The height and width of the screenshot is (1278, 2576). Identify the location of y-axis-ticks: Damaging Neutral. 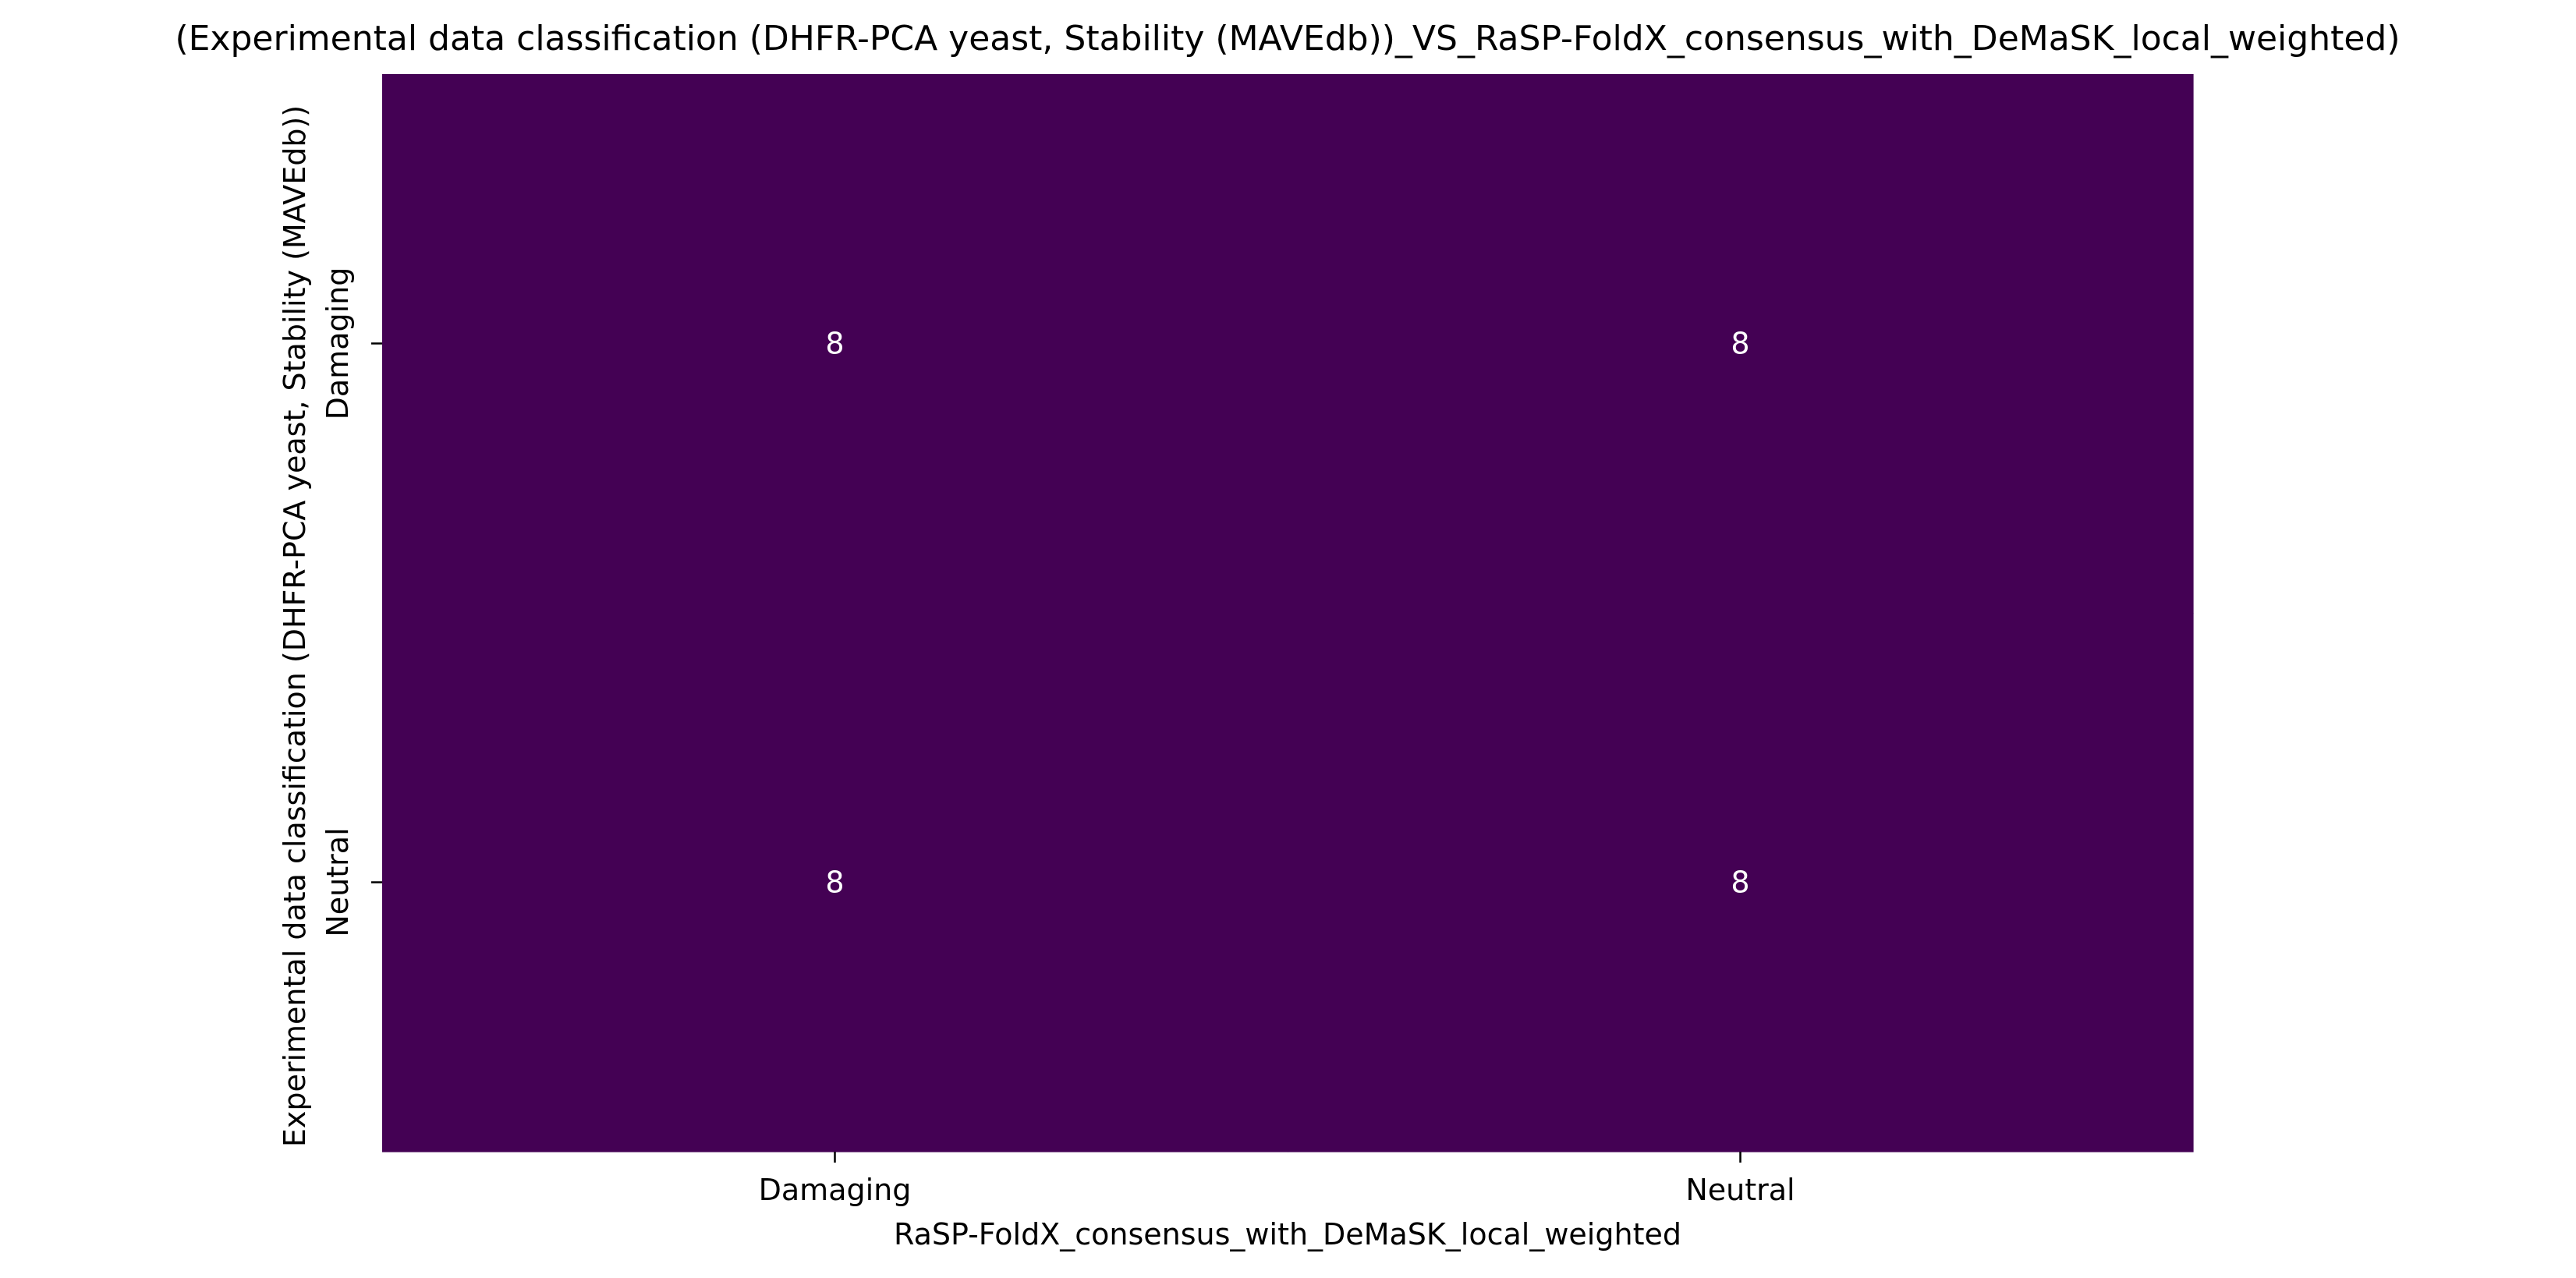
(351, 602).